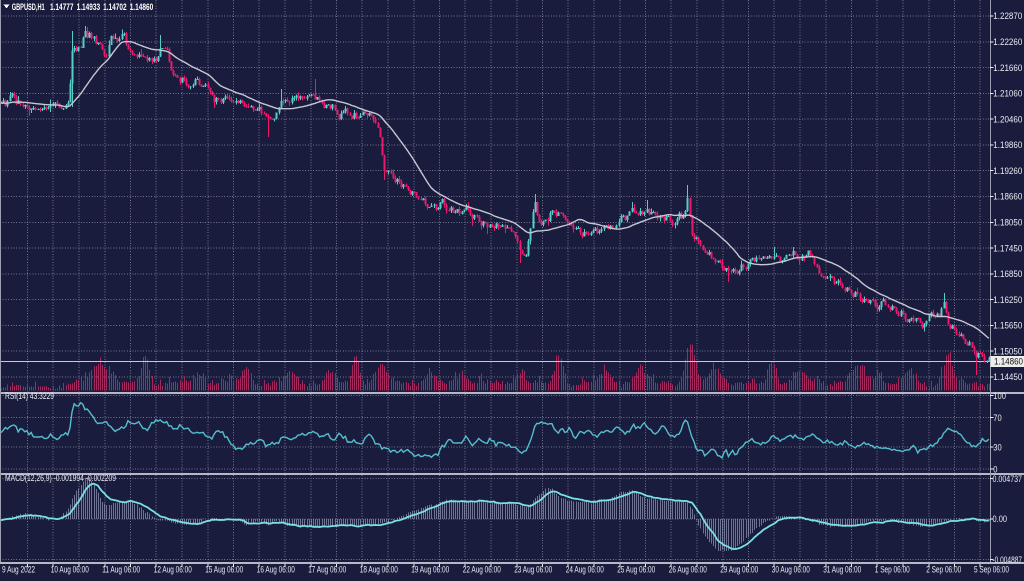 Image resolution: width=1024 pixels, height=581 pixels. Describe the element at coordinates (997, 418) in the screenshot. I see `svg-text: 70` at that location.